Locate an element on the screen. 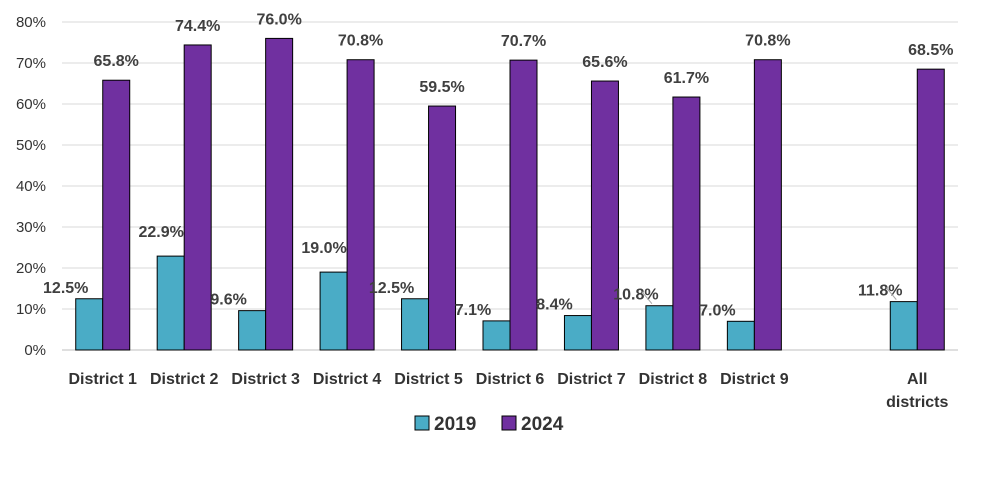  data-label-2019: 10.8% is located at coordinates (635, 295).